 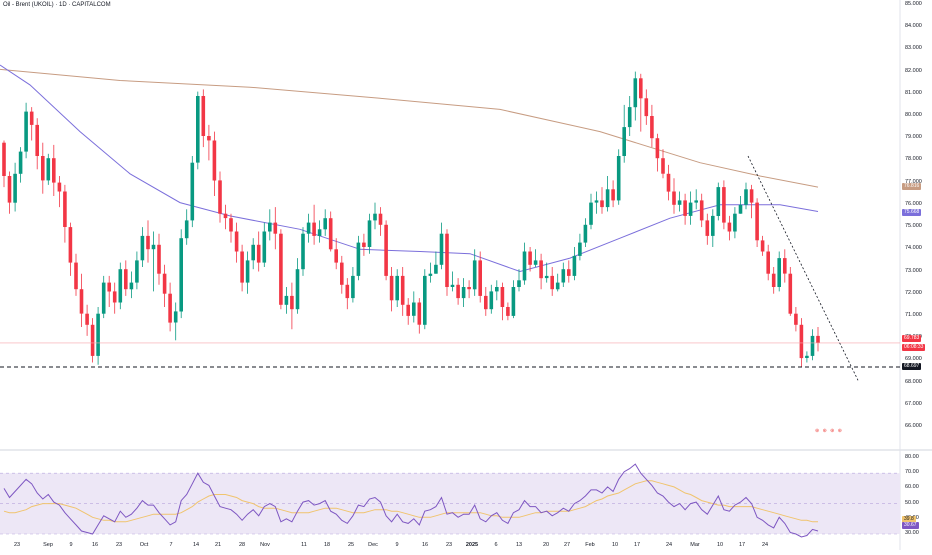 I want to click on time-axis-label: 18, so click(x=327, y=545).